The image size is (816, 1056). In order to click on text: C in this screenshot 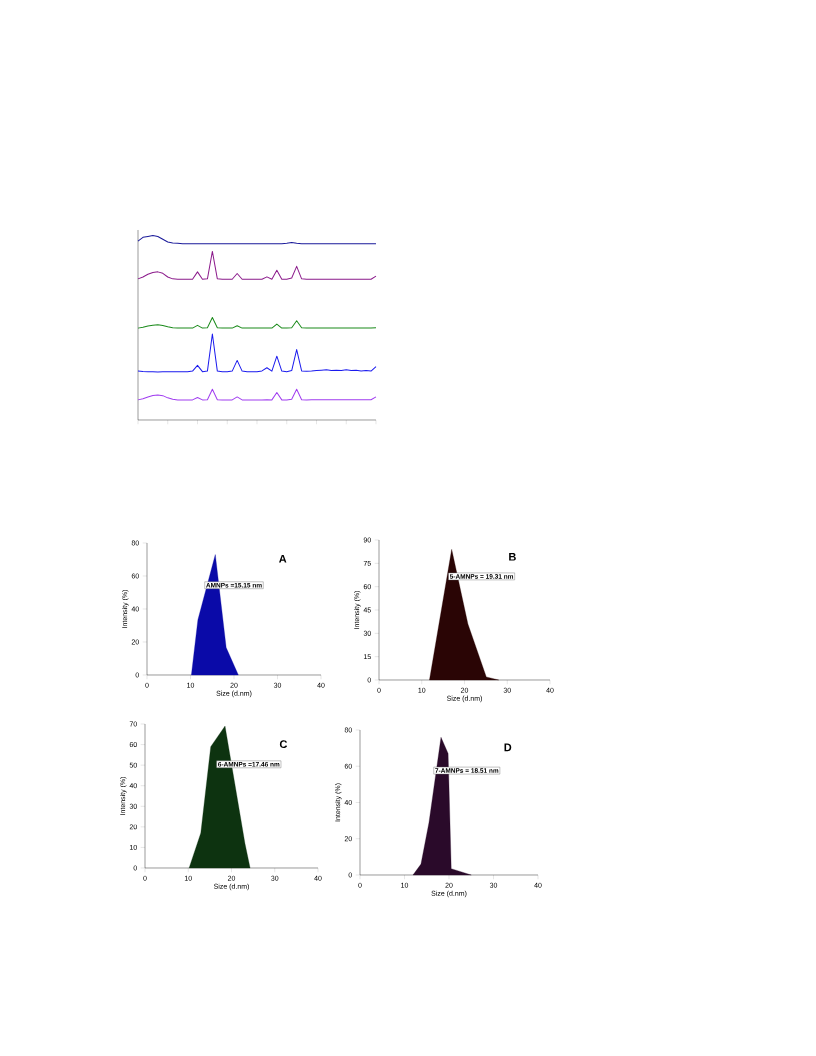, I will do `click(283, 744)`.